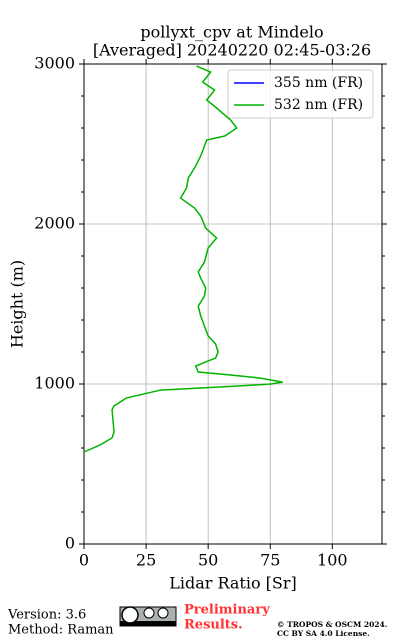  What do you see at coordinates (332, 560) in the screenshot?
I see `x-tick-label: 100` at bounding box center [332, 560].